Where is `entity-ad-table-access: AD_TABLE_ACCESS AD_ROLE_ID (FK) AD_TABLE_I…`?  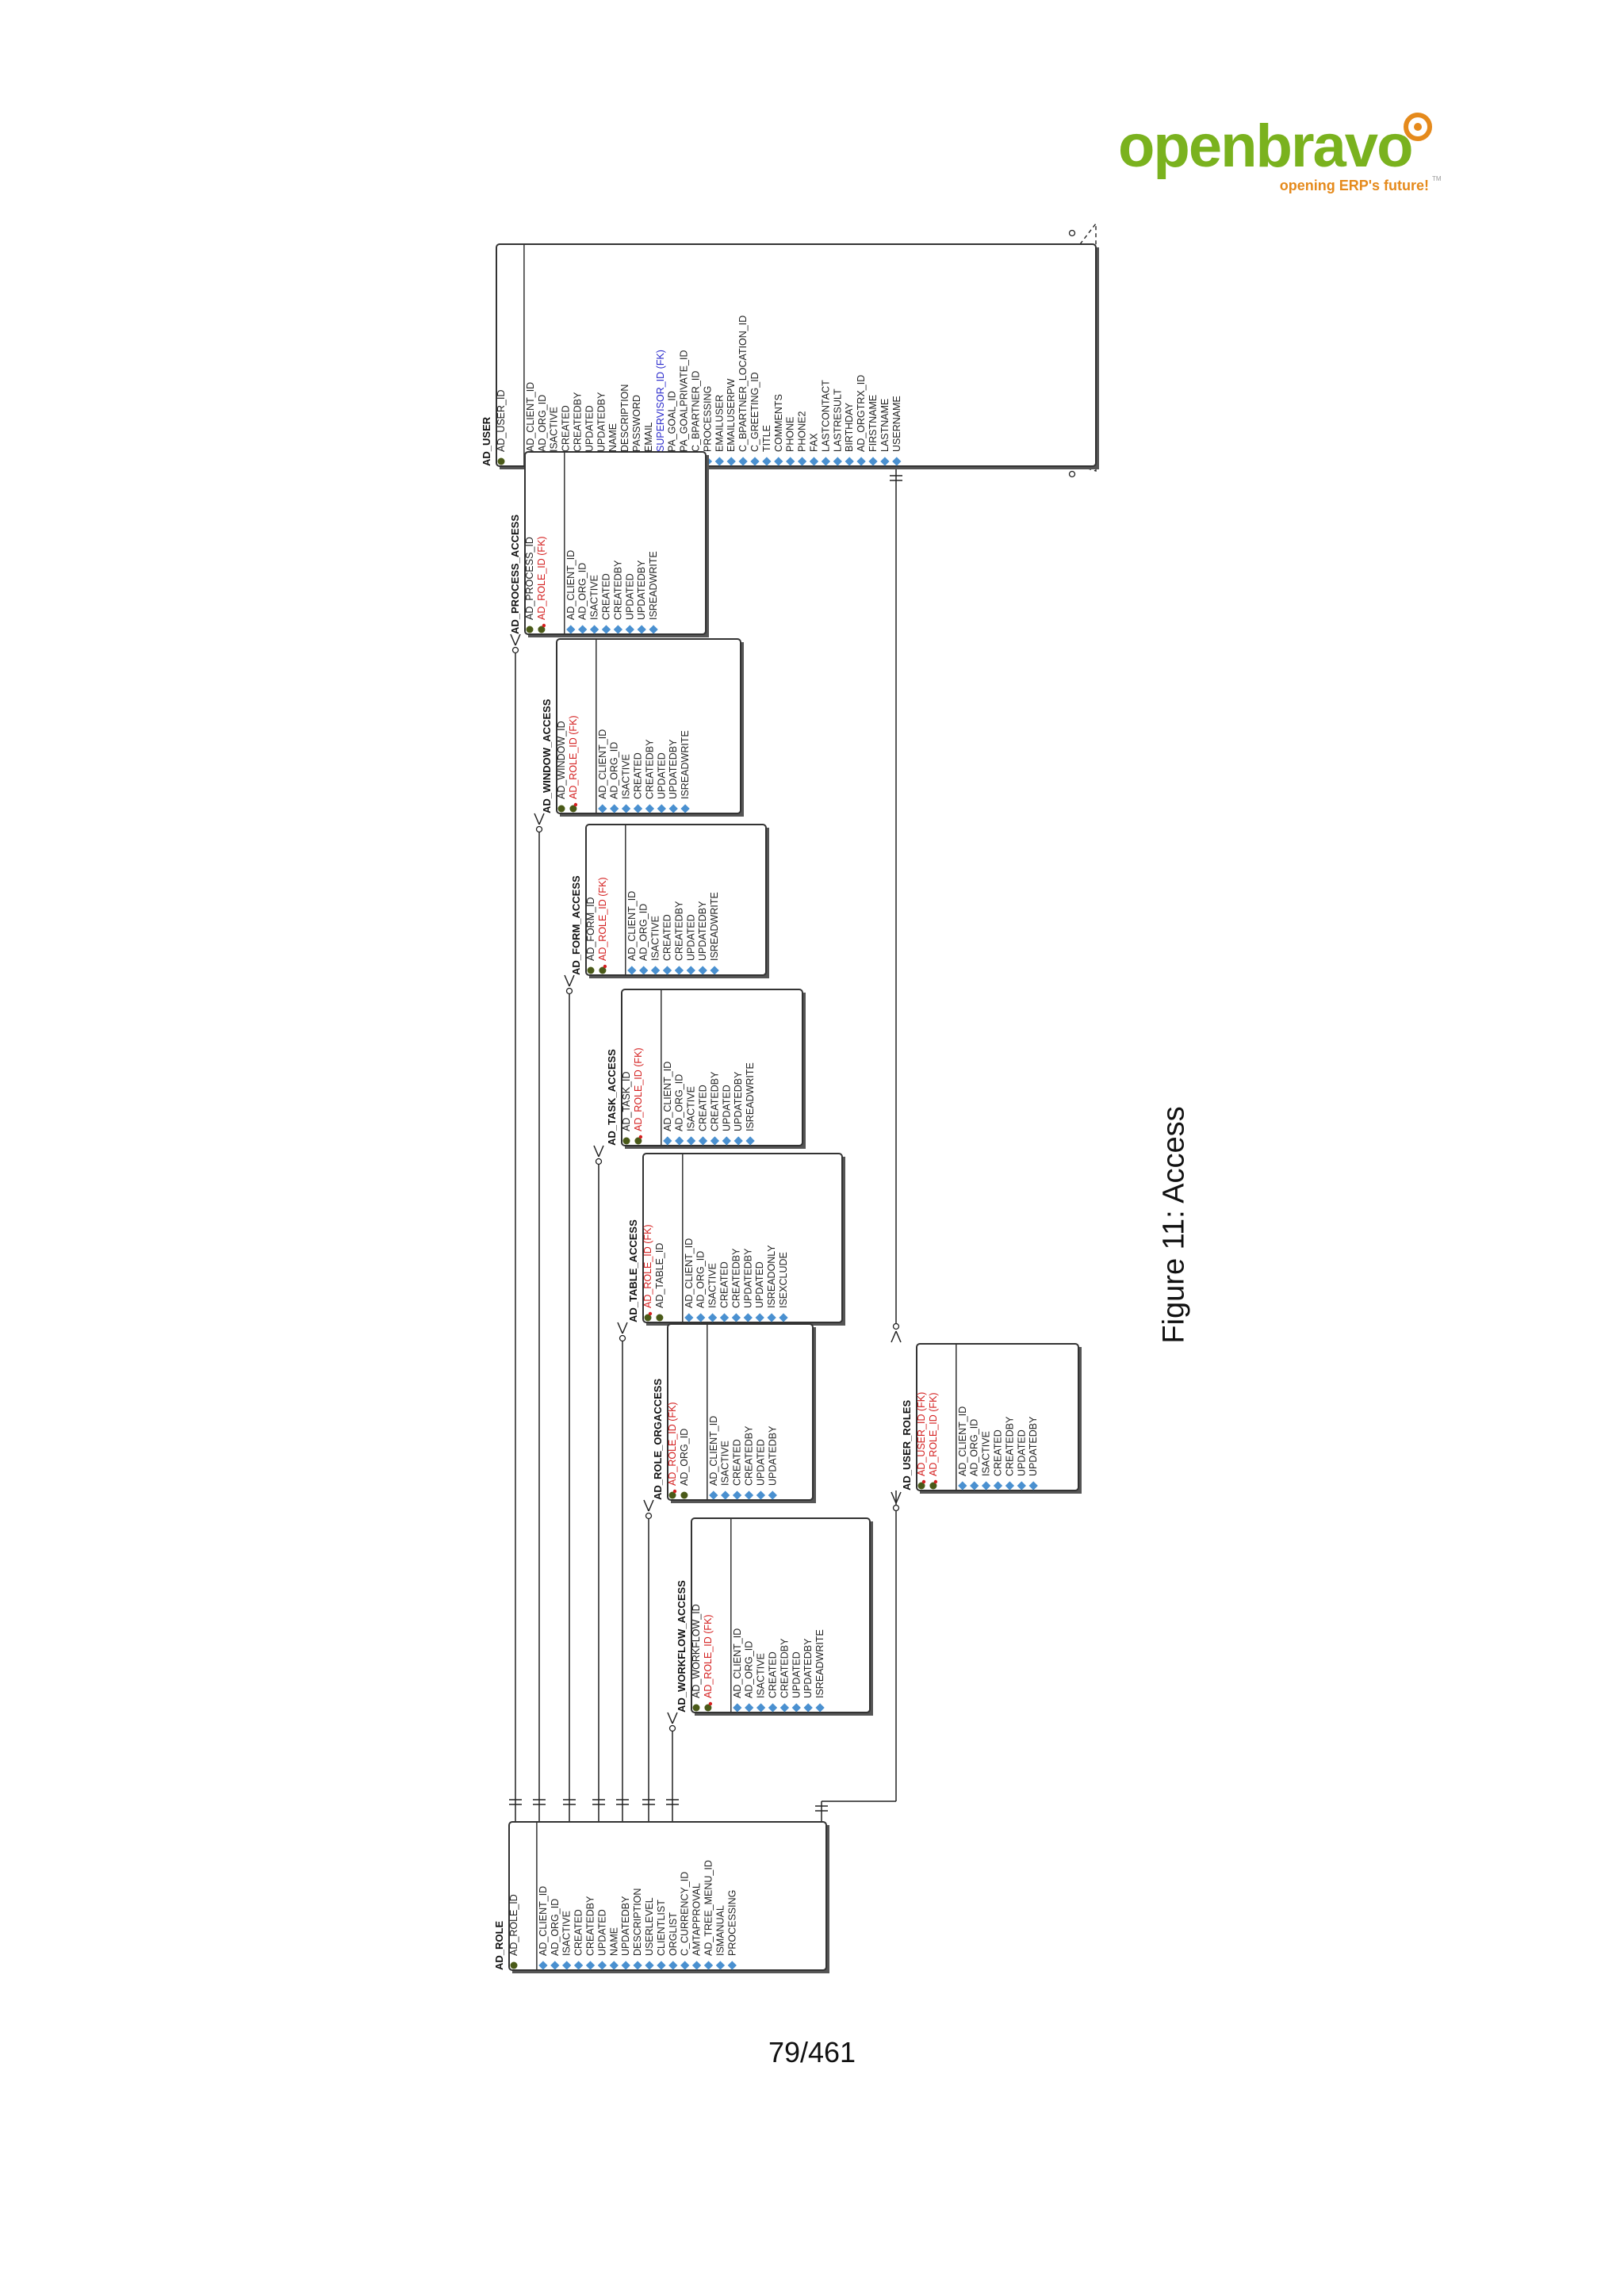 entity-ad-table-access: AD_TABLE_ACCESS AD_ROLE_ID (FK) AD_TABLE_I… is located at coordinates (736, 1240).